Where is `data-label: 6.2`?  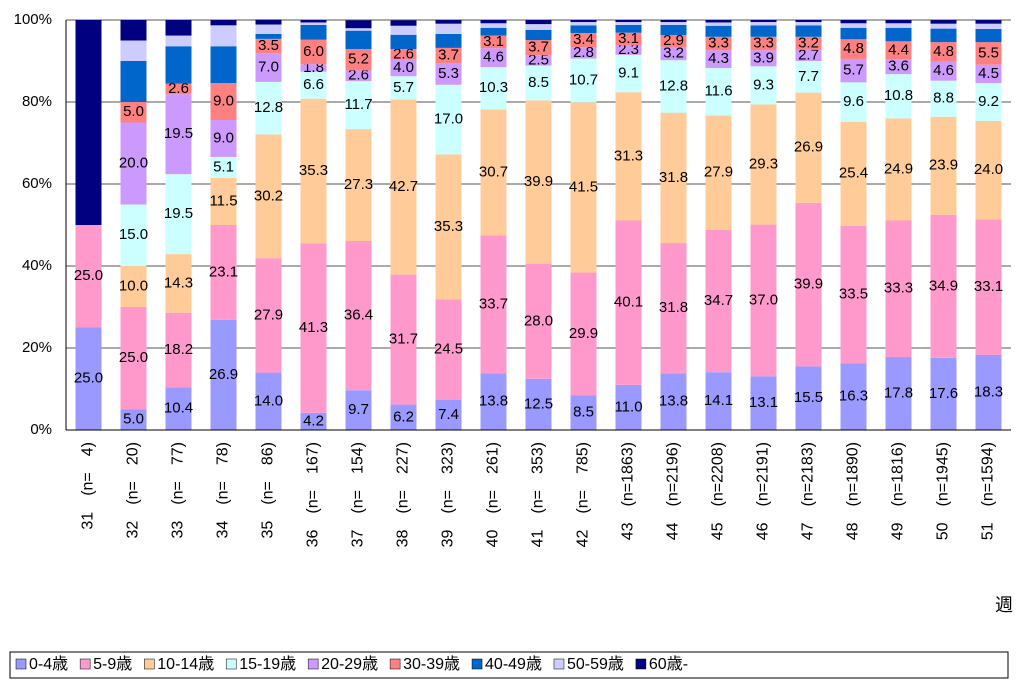
data-label: 6.2 is located at coordinates (403, 416).